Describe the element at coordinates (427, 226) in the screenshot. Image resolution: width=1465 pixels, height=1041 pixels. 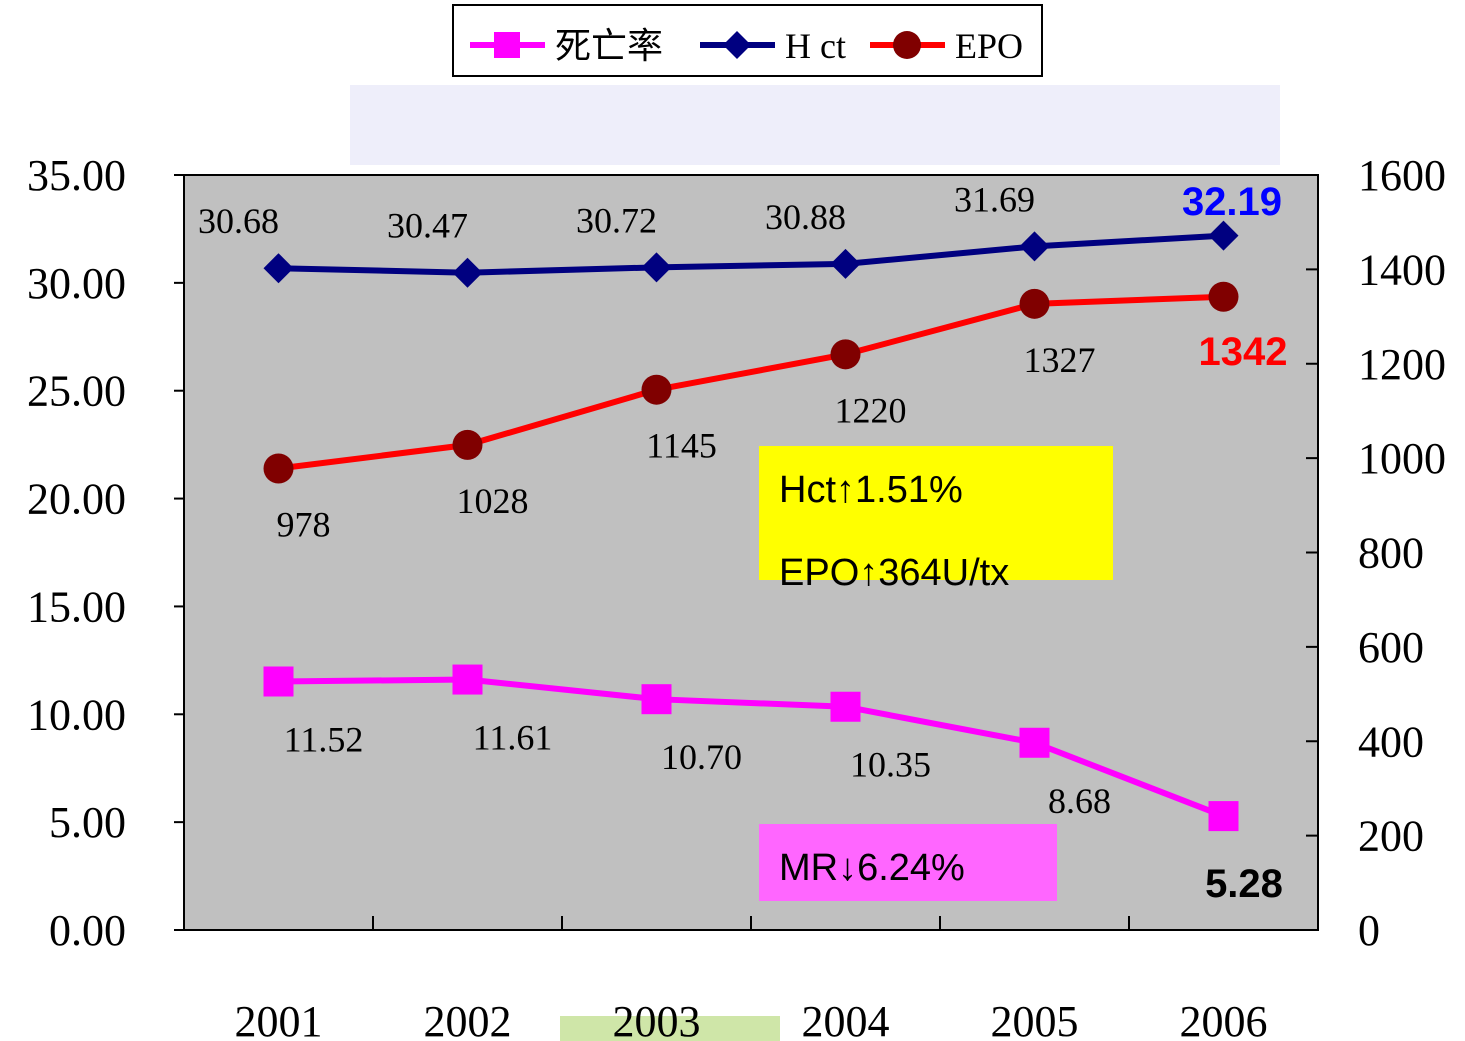
I see `data-label: 30.47` at that location.